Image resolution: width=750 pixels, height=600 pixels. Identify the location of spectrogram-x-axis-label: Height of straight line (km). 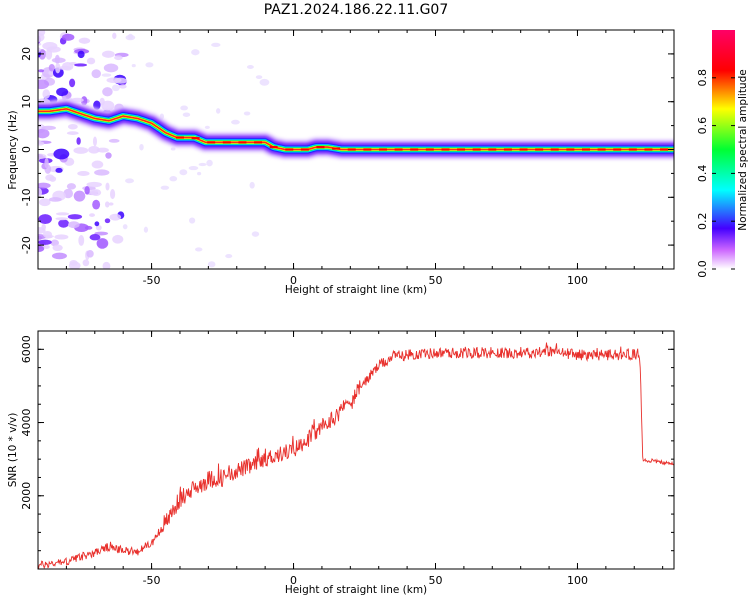
(356, 290).